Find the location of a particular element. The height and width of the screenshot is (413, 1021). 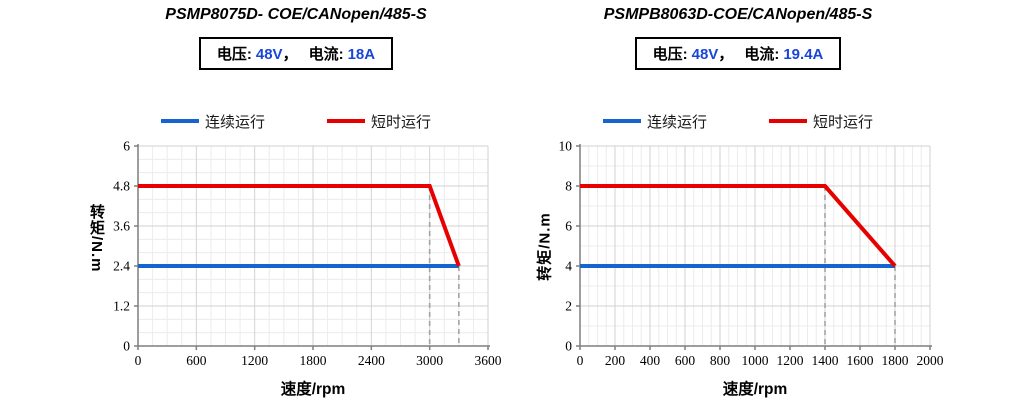

y-tick-label: 4 is located at coordinates (568, 266).